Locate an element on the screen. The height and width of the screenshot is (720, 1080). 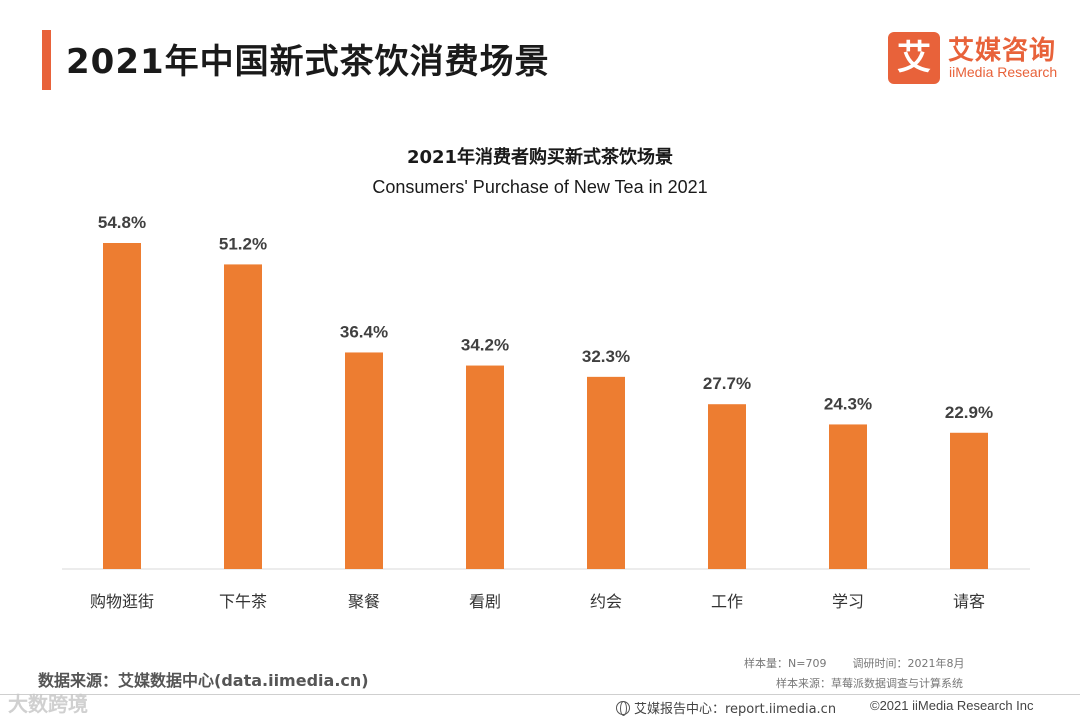
brand-logo: 艾 艾媒咨询 iiMedia Research is located at coordinates (978, 58).